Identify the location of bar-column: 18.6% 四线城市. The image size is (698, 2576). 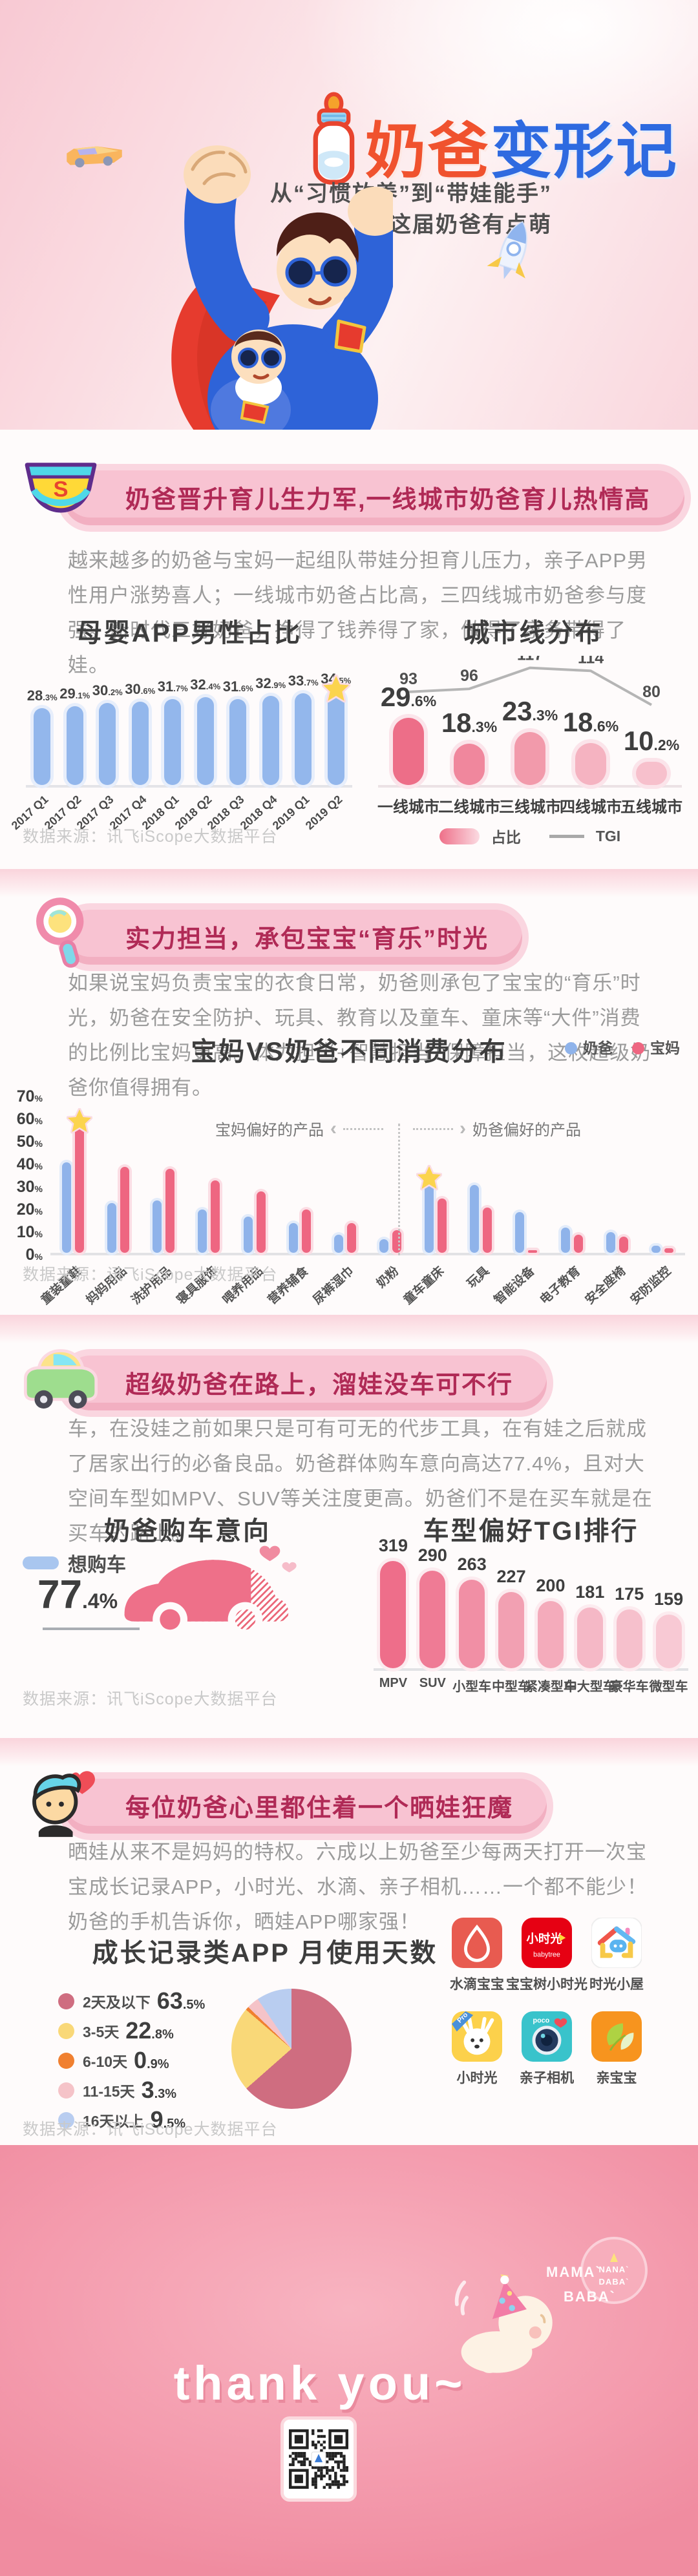
(591, 761).